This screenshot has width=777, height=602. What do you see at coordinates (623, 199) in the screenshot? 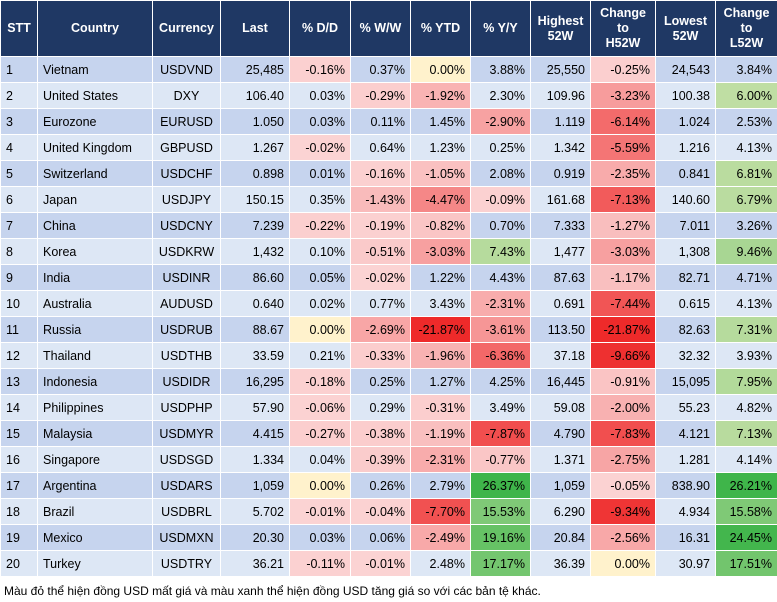
I see `cell: -7.13%` at bounding box center [623, 199].